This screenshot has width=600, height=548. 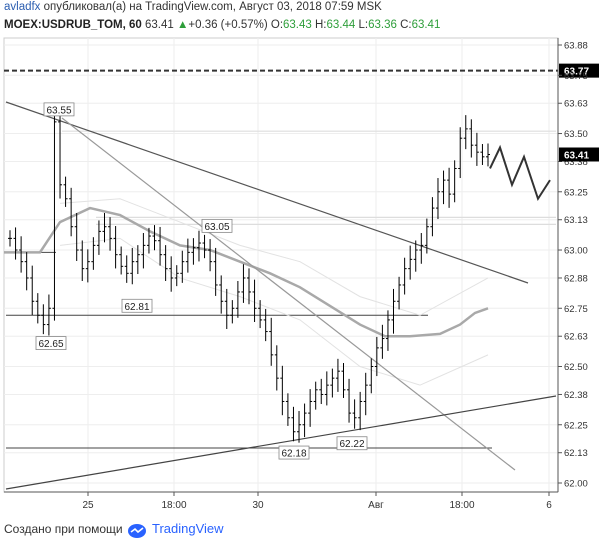 I want to click on current-price-label: 63.41, so click(x=576, y=156).